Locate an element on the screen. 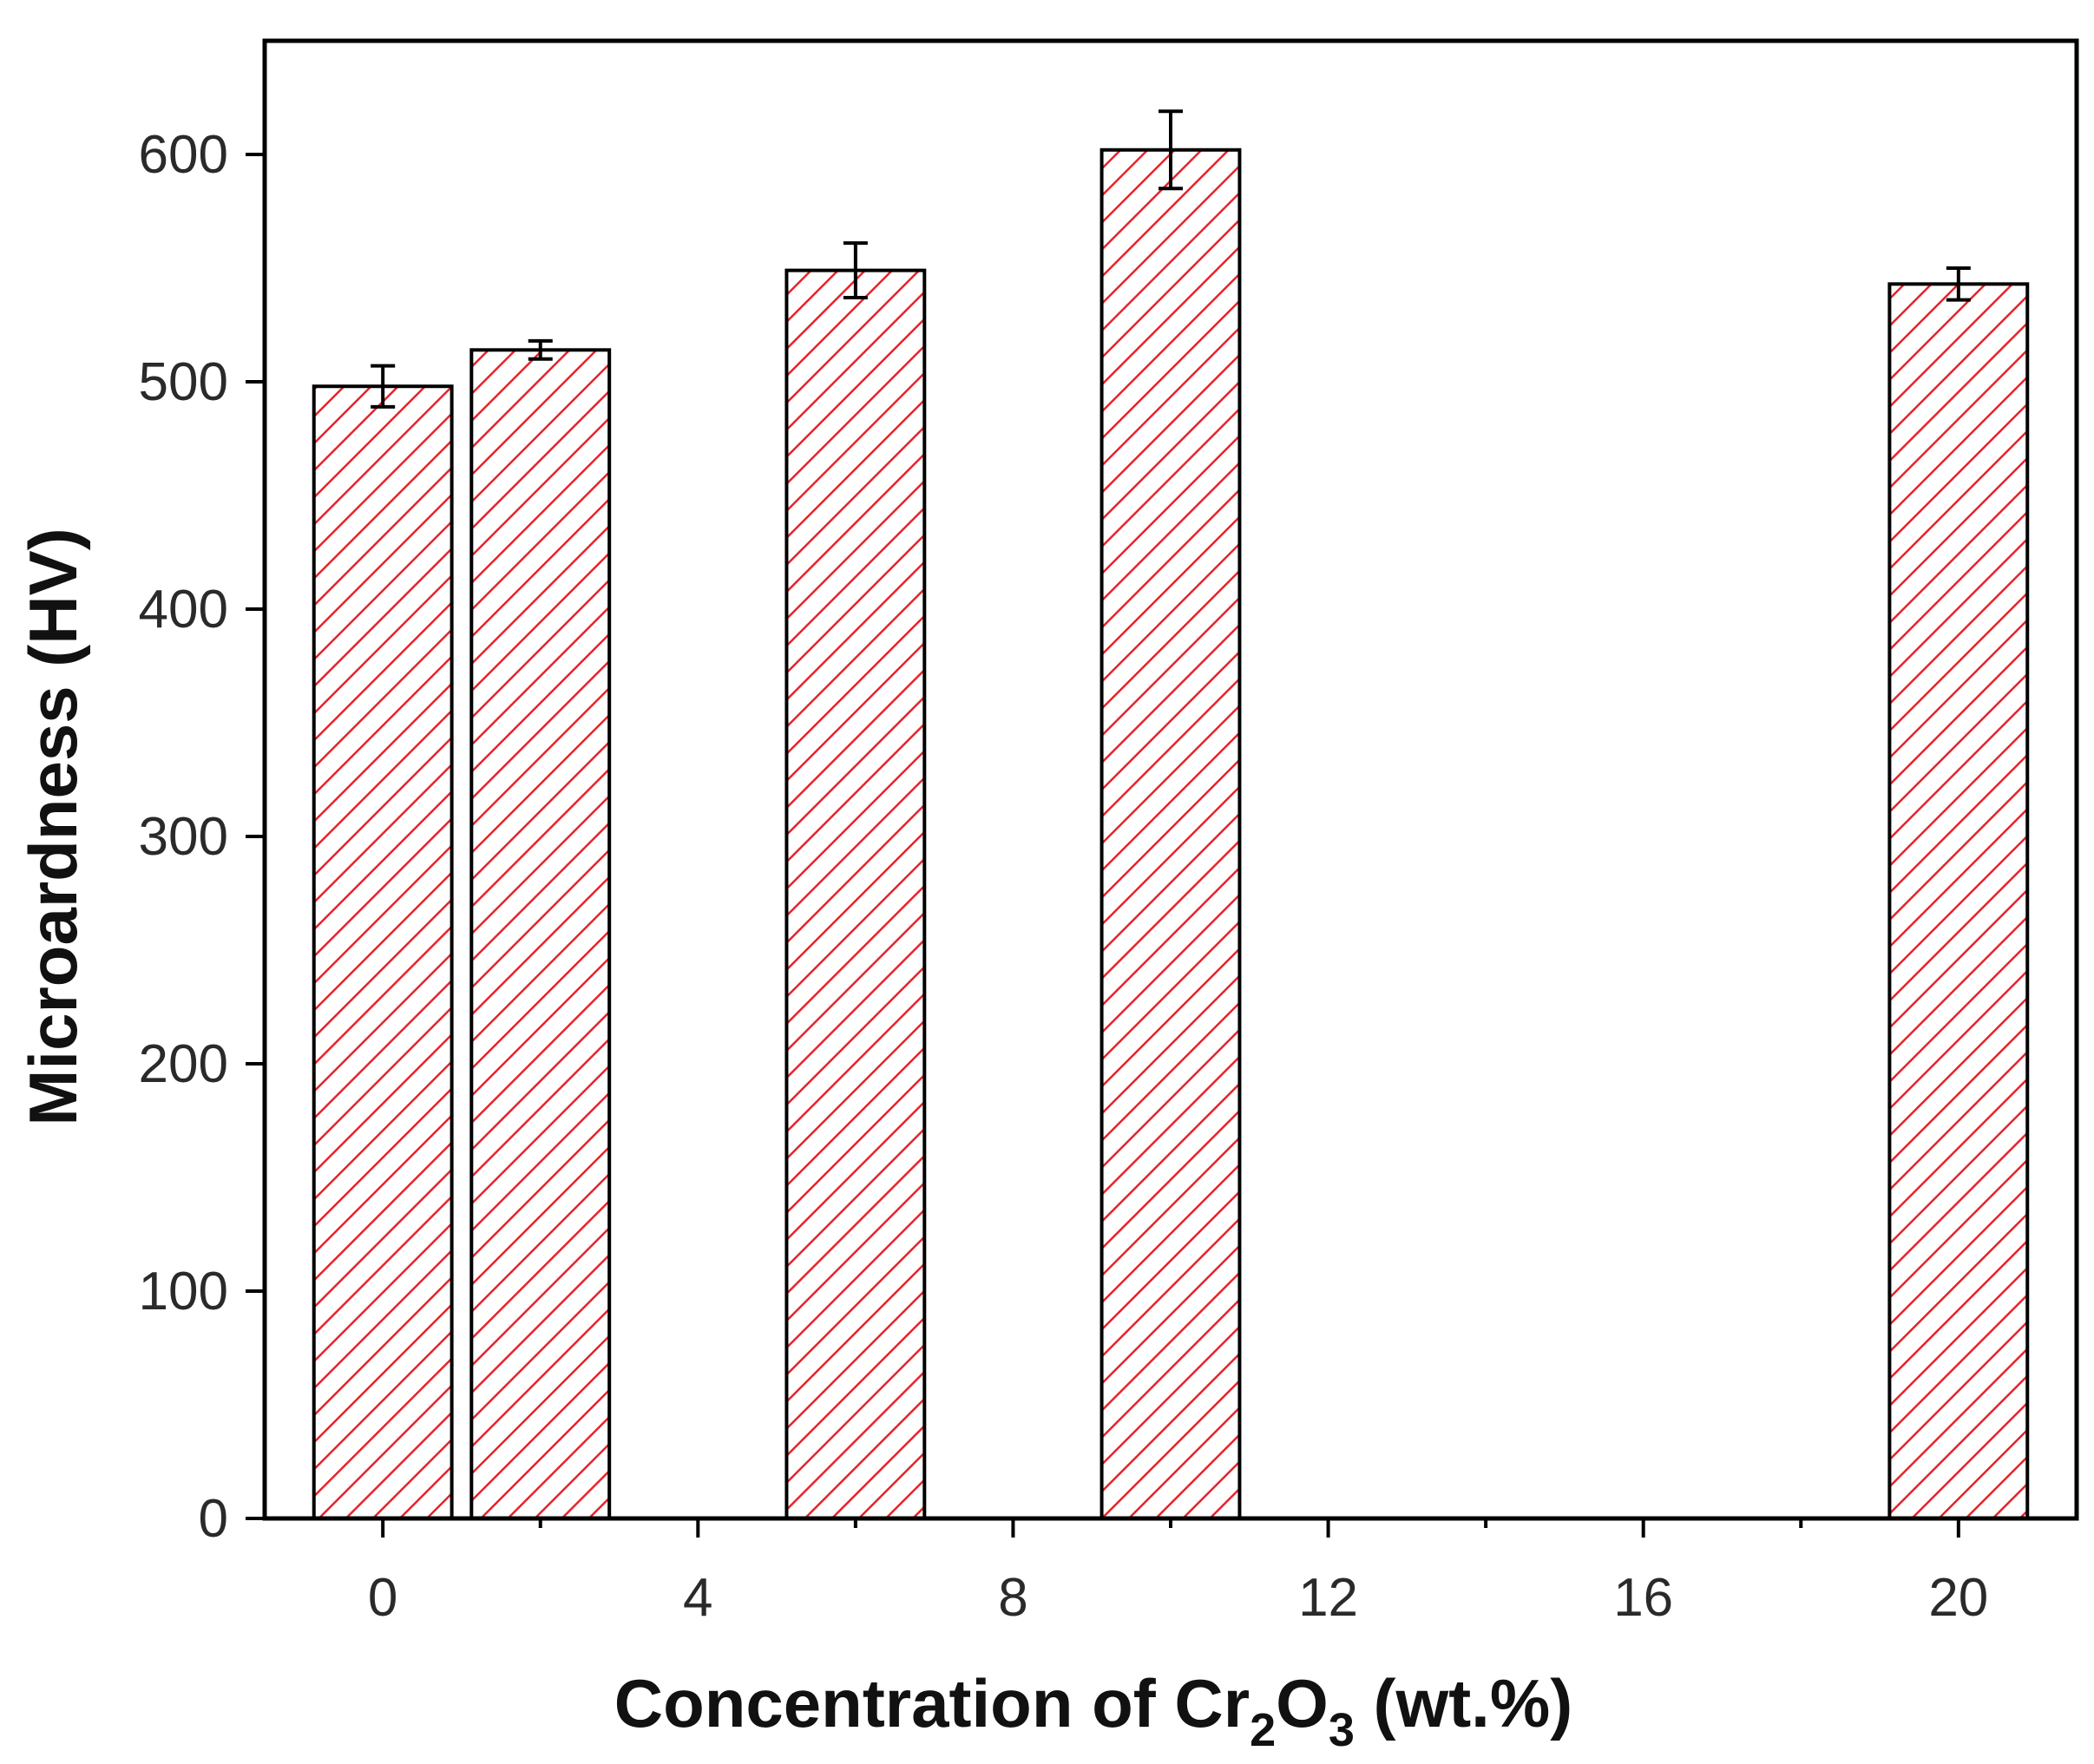  x-axis-title: Concentration of Cr2O3 (wt.%) is located at coordinates (1093, 1710).